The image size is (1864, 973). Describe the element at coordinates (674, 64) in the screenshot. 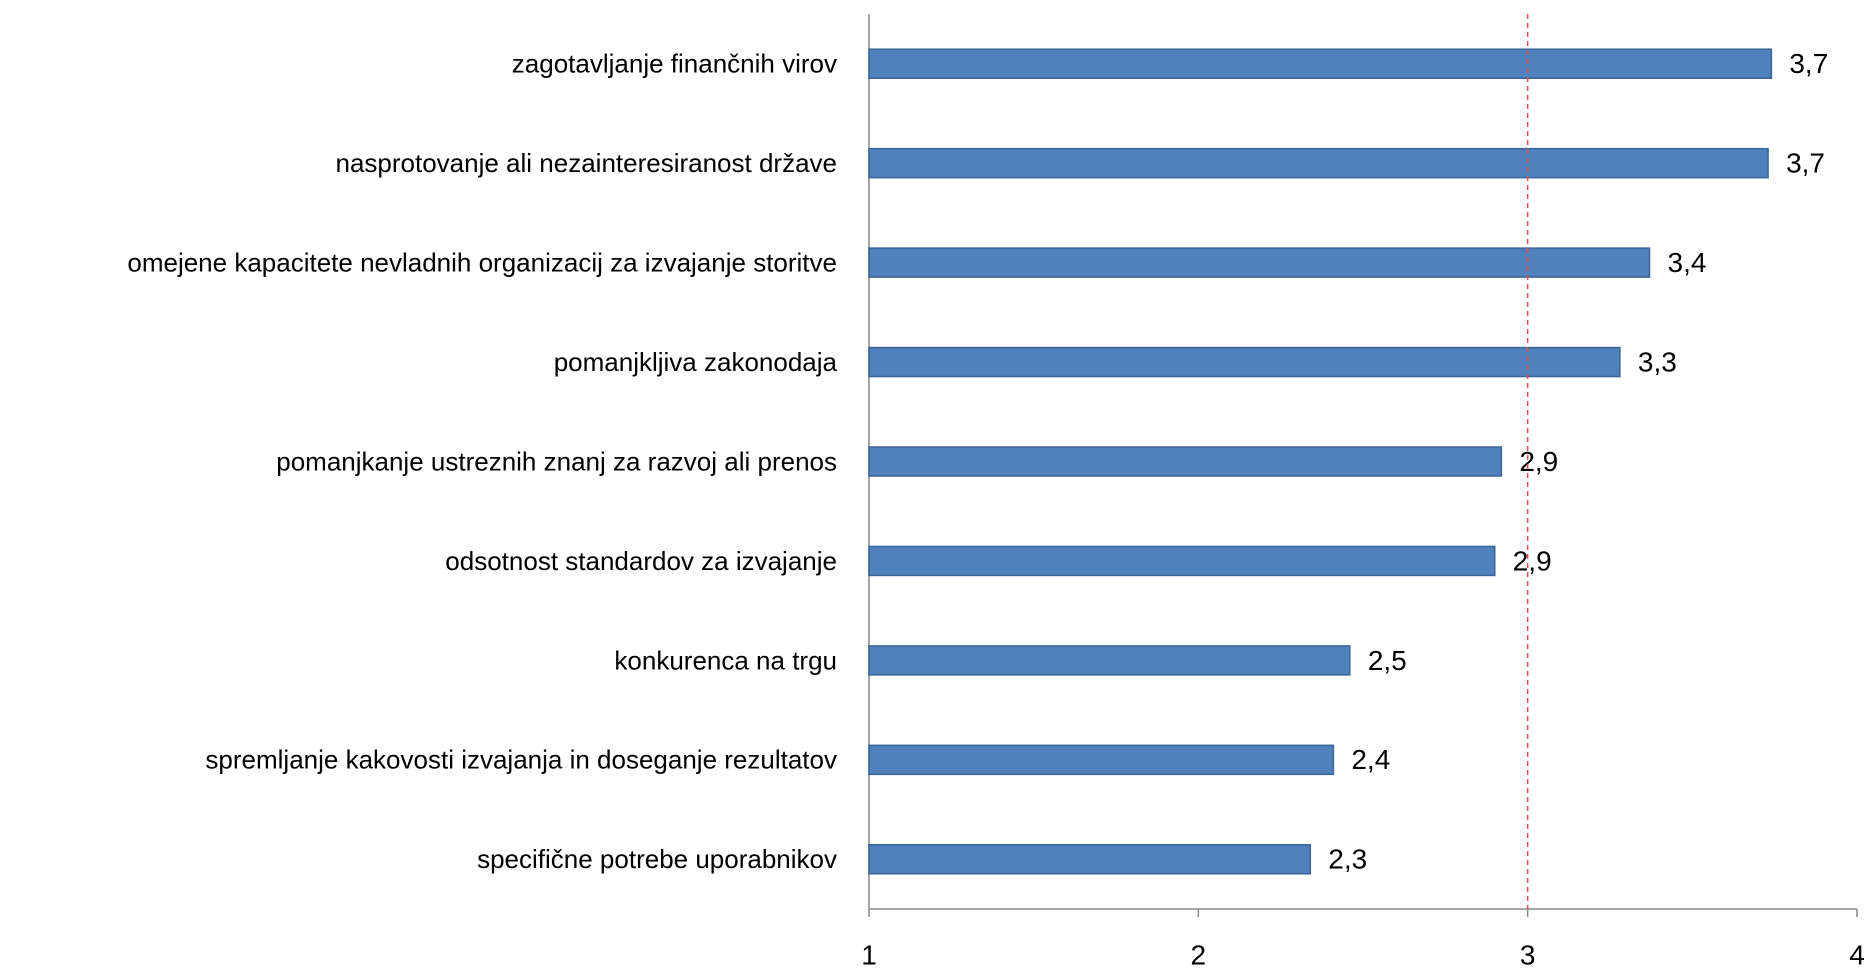

I see `y-tick-label: zagotavljanje finančnih virov` at that location.